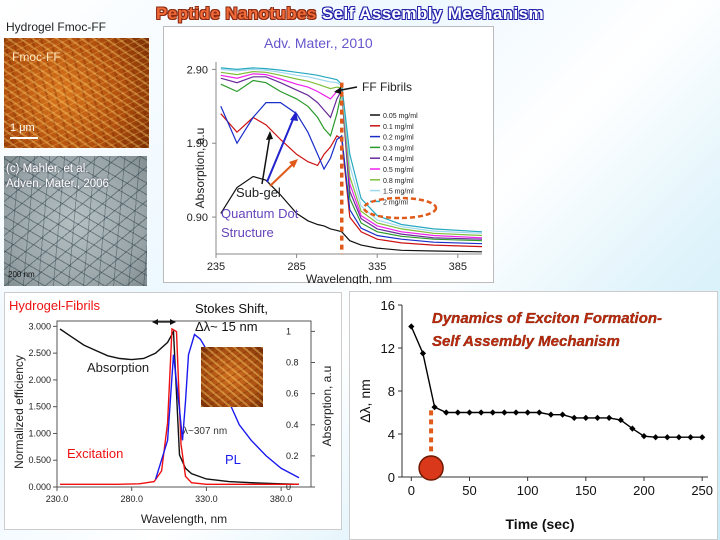 The height and width of the screenshot is (540, 720). I want to click on series-line-absorption, so click(179, 406).